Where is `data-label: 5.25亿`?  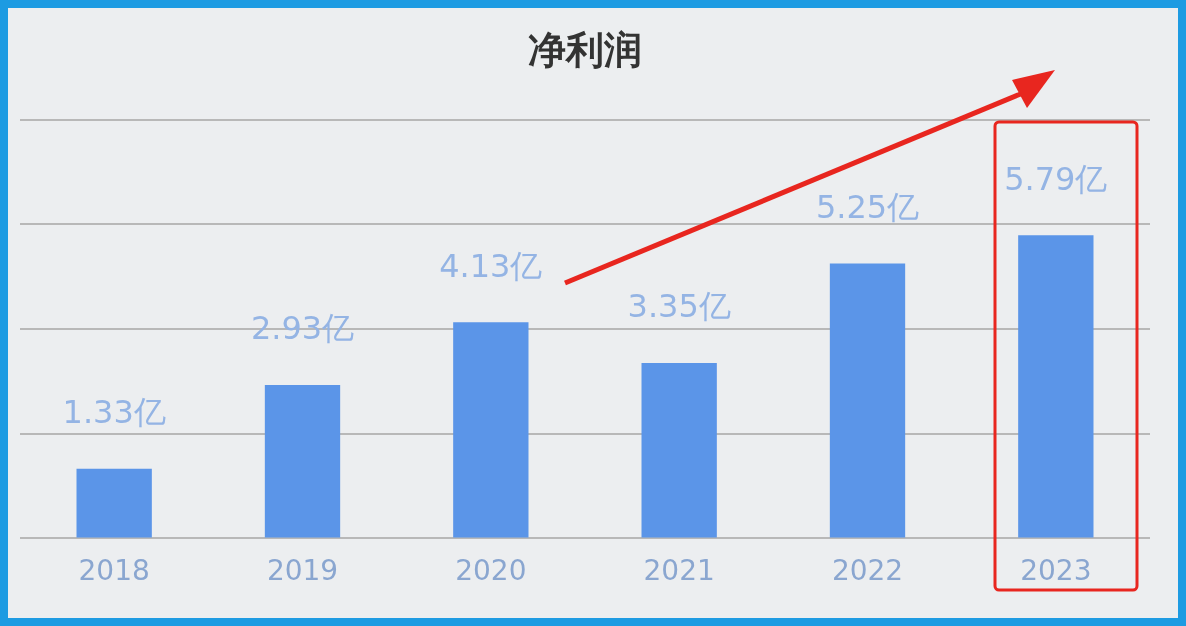
data-label: 5.25亿 is located at coordinates (867, 206).